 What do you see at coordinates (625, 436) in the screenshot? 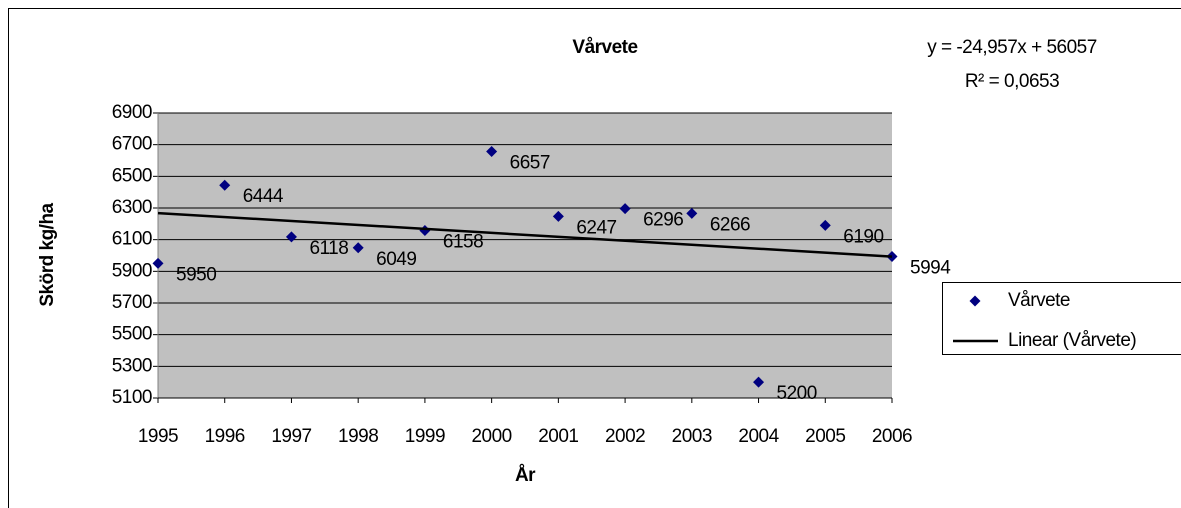
I see `x-tick-label: 2002` at bounding box center [625, 436].